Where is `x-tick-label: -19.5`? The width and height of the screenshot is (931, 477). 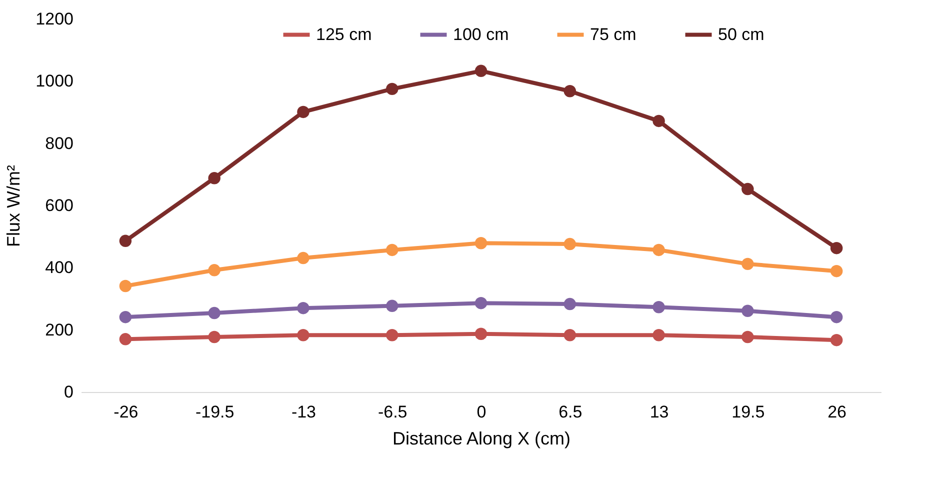
x-tick-label: -19.5 is located at coordinates (214, 412).